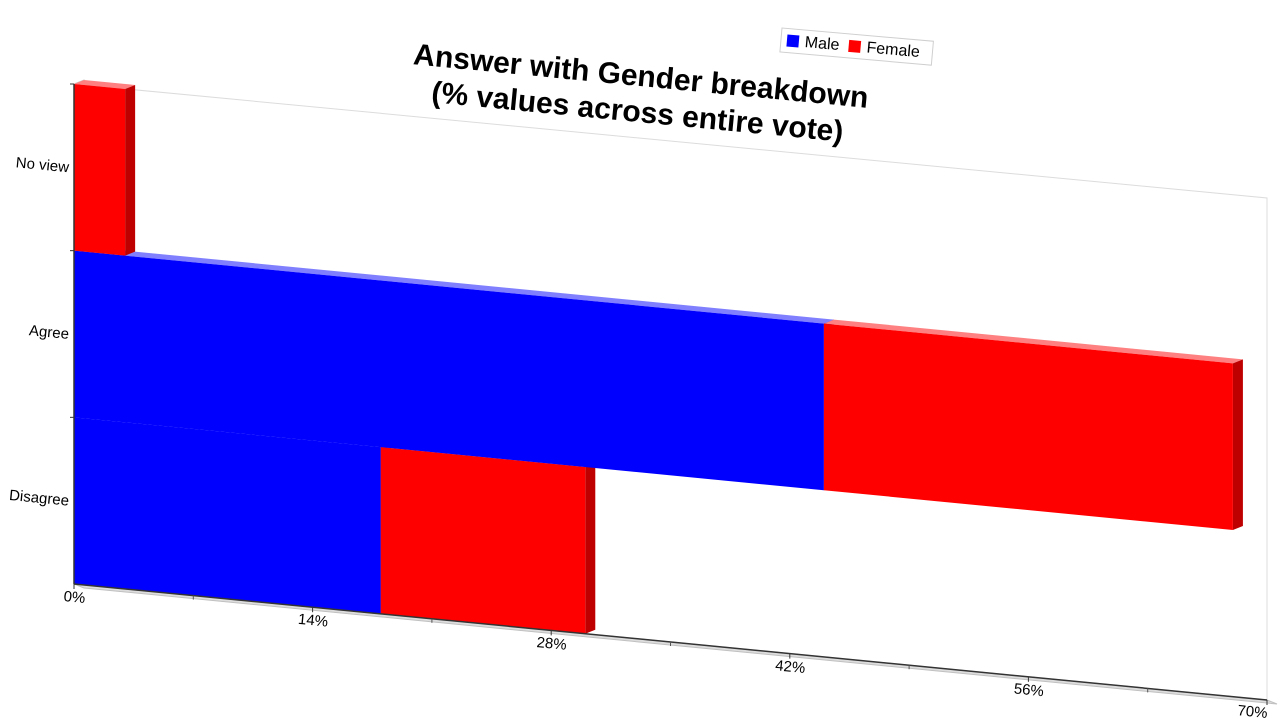 This screenshot has height=720, width=1280. Describe the element at coordinates (790, 667) in the screenshot. I see `x-tick-label: 42%` at that location.